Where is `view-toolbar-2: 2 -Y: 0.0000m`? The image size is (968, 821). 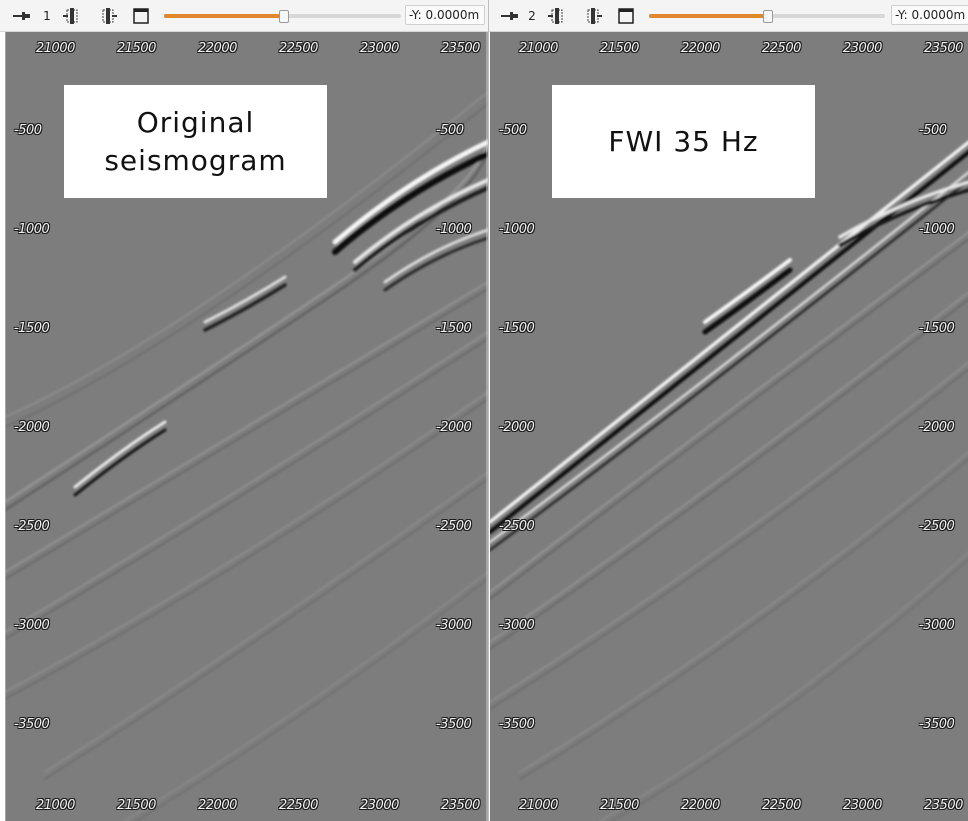
view-toolbar-2: 2 -Y: 0.0000m is located at coordinates (728, 16).